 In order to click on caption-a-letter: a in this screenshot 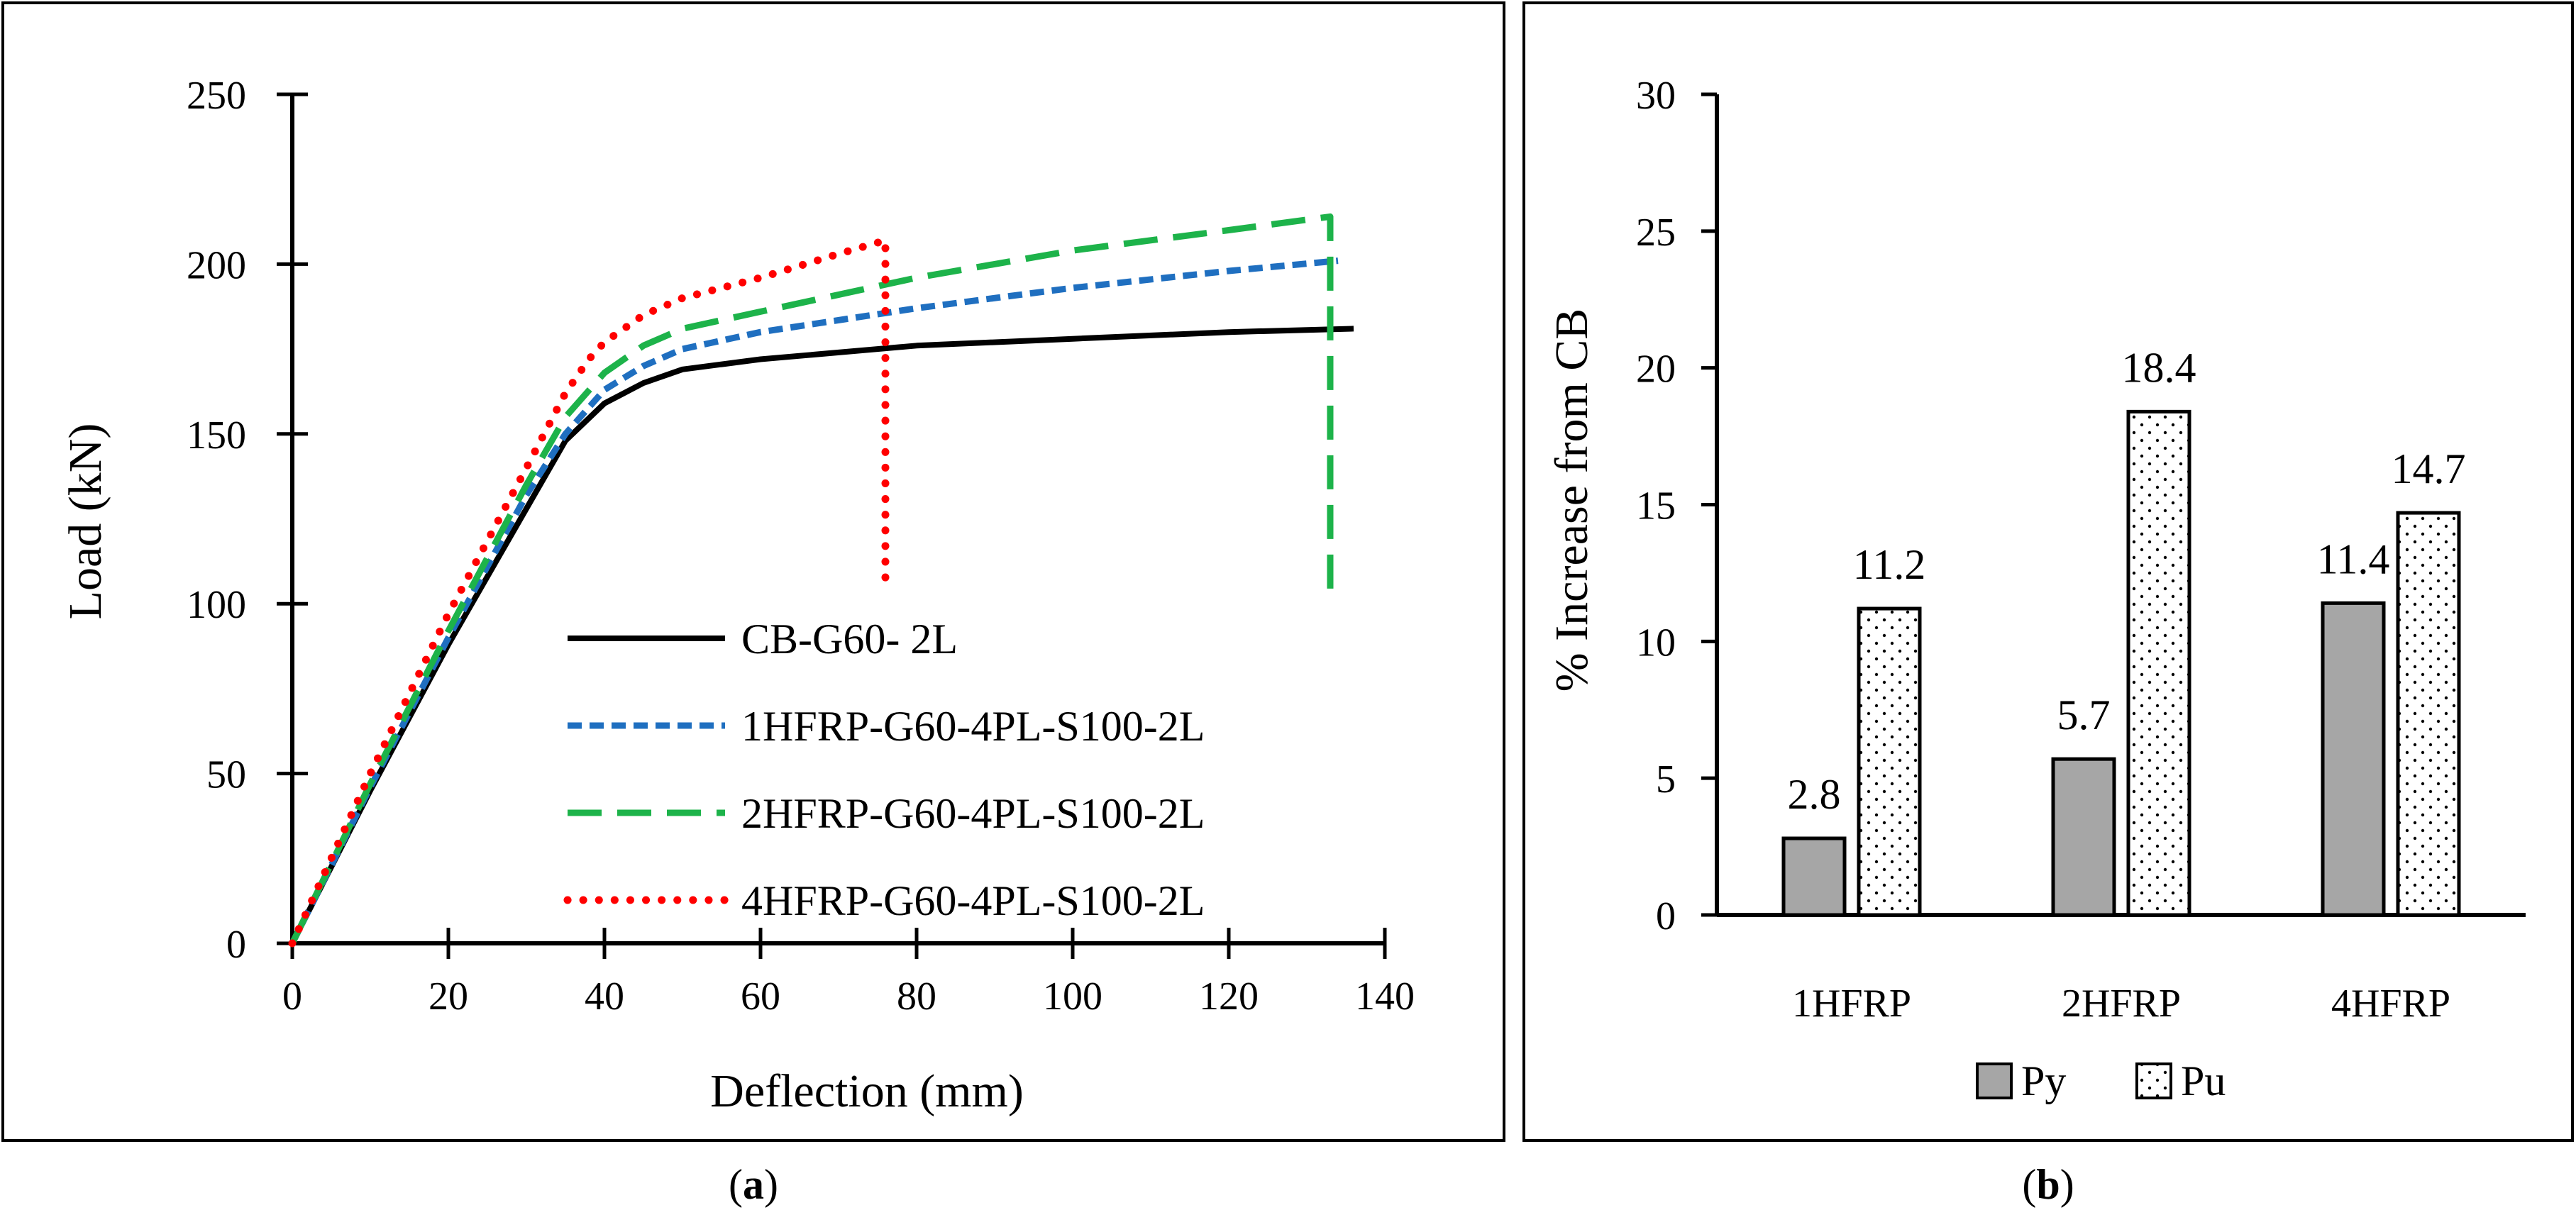, I will do `click(753, 1184)`.